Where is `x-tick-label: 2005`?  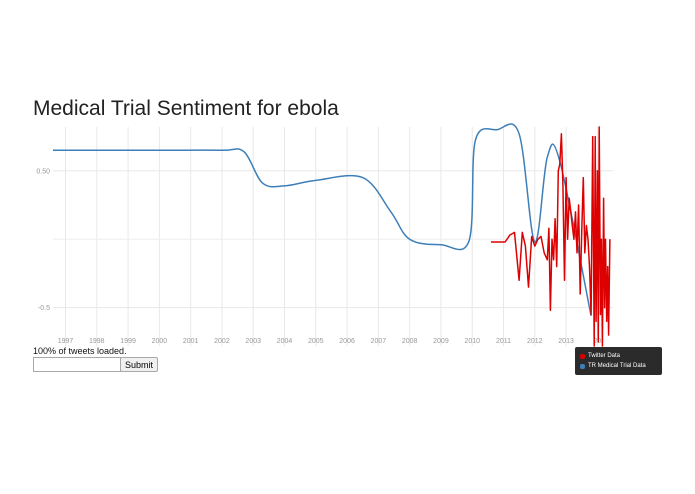 x-tick-label: 2005 is located at coordinates (316, 341).